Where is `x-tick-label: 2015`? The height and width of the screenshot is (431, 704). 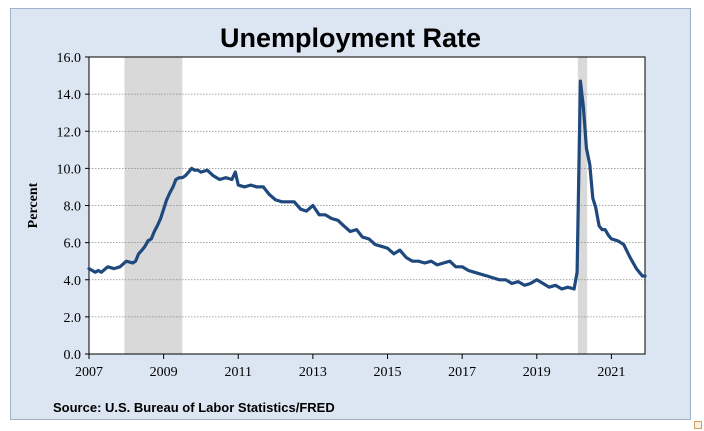
x-tick-label: 2015 is located at coordinates (388, 372).